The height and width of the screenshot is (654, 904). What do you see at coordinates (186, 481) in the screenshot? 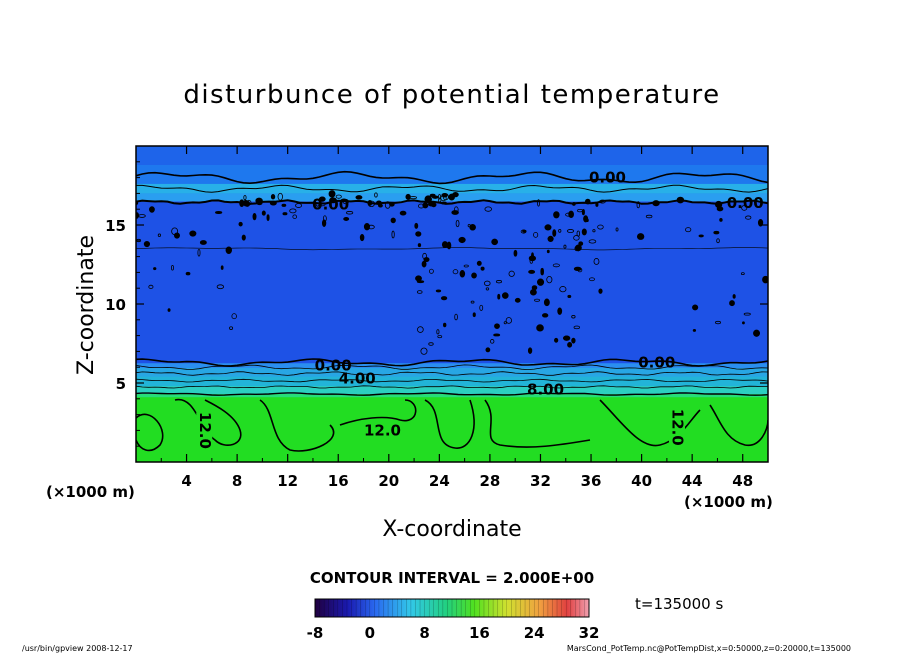
I see `x-tick-label: 4` at bounding box center [186, 481].